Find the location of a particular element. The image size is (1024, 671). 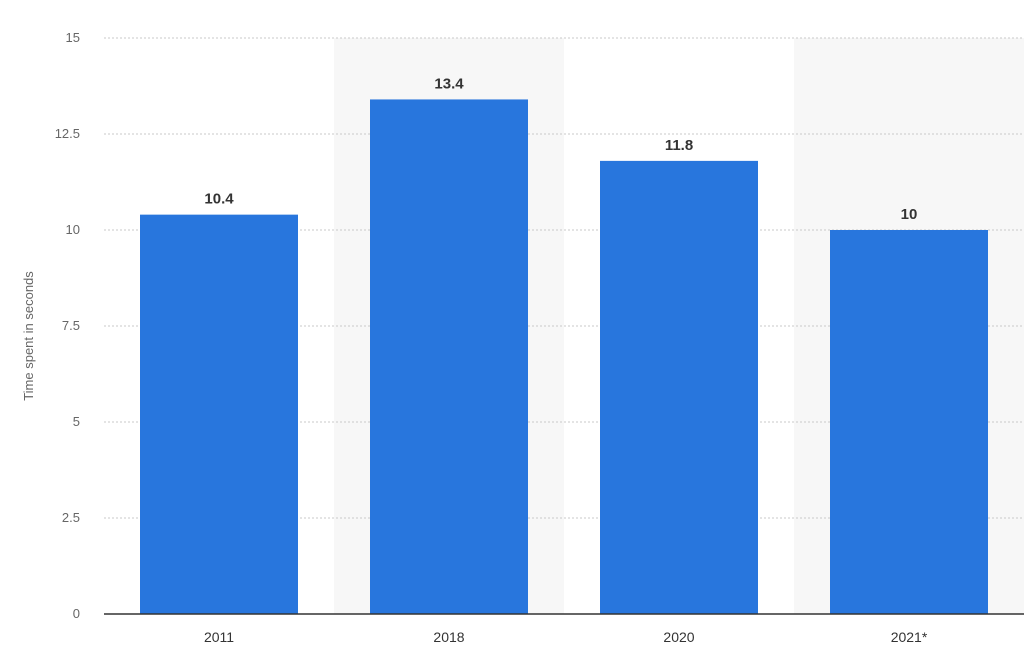

y-tick-label: 10 is located at coordinates (73, 229).